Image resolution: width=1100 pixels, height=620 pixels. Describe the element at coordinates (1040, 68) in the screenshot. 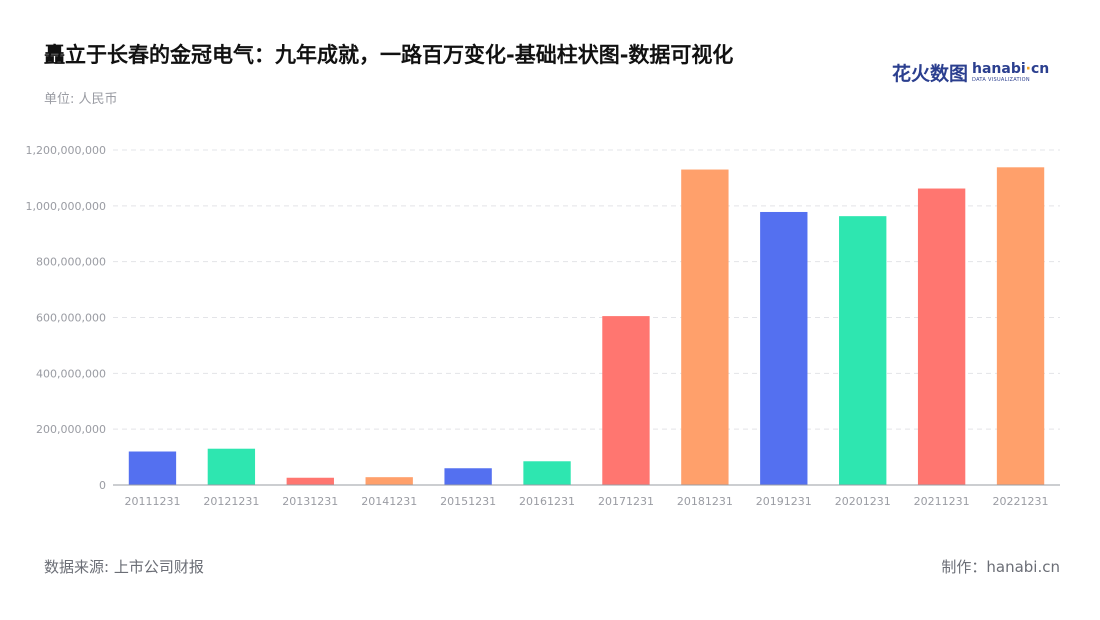

I see `brand-en-suffix: cn` at that location.